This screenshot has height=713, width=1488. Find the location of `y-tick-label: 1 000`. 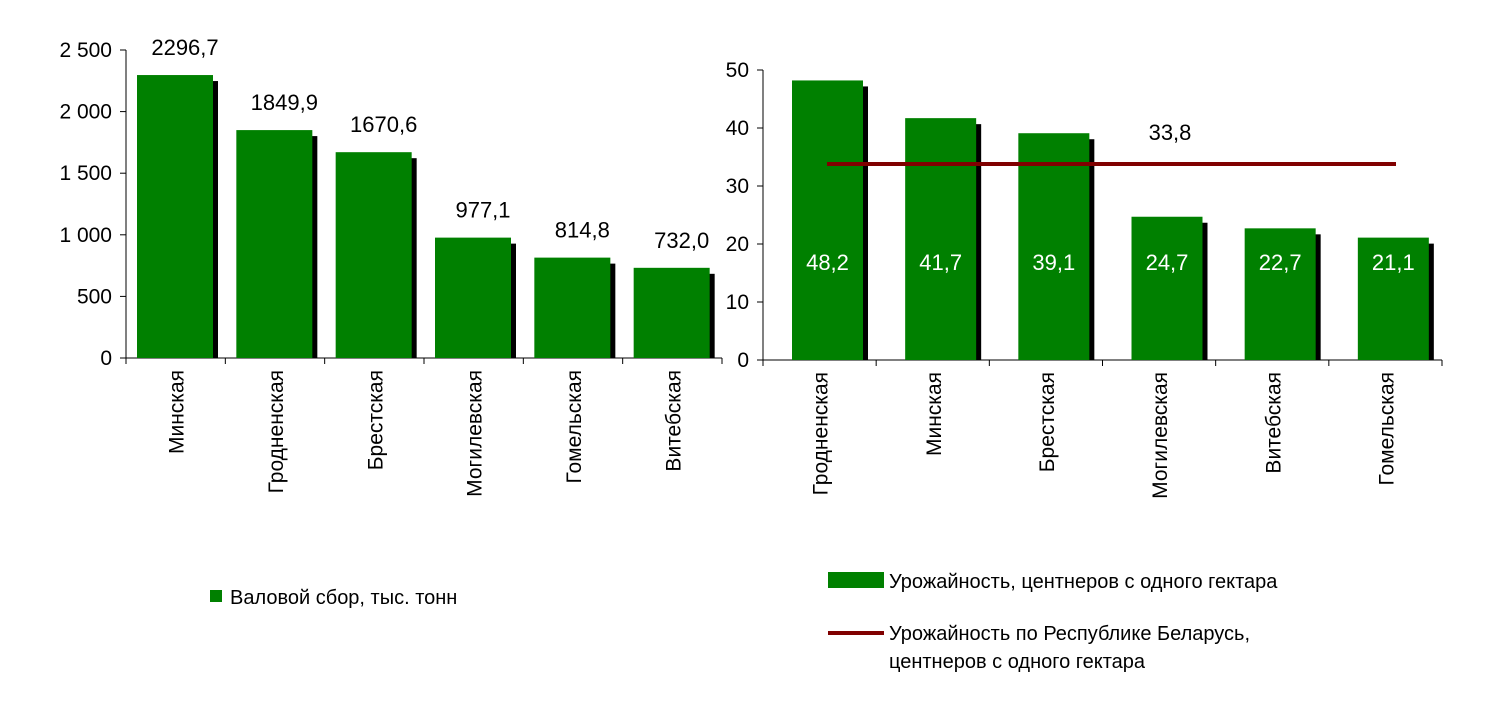

y-tick-label: 1 000 is located at coordinates (85, 235).